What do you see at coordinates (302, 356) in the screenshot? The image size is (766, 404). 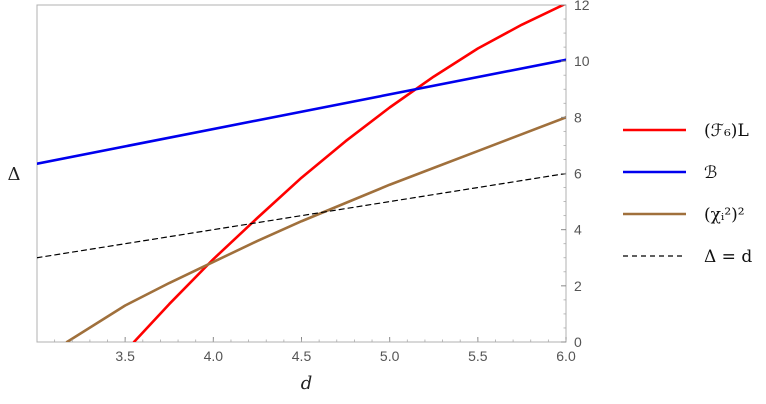 I see `x-tick-label: 4.5` at bounding box center [302, 356].